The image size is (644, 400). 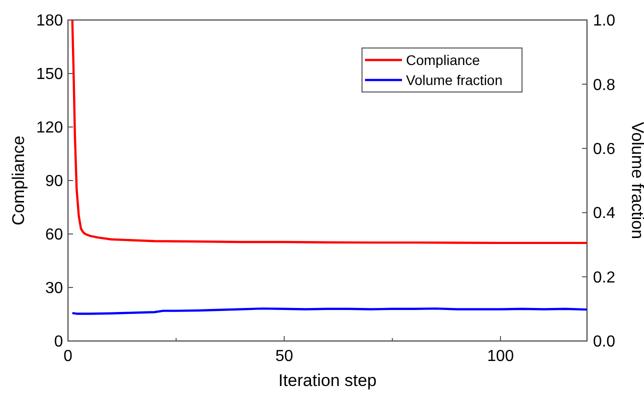 I want to click on y-tick-label: 60, so click(x=54, y=235).